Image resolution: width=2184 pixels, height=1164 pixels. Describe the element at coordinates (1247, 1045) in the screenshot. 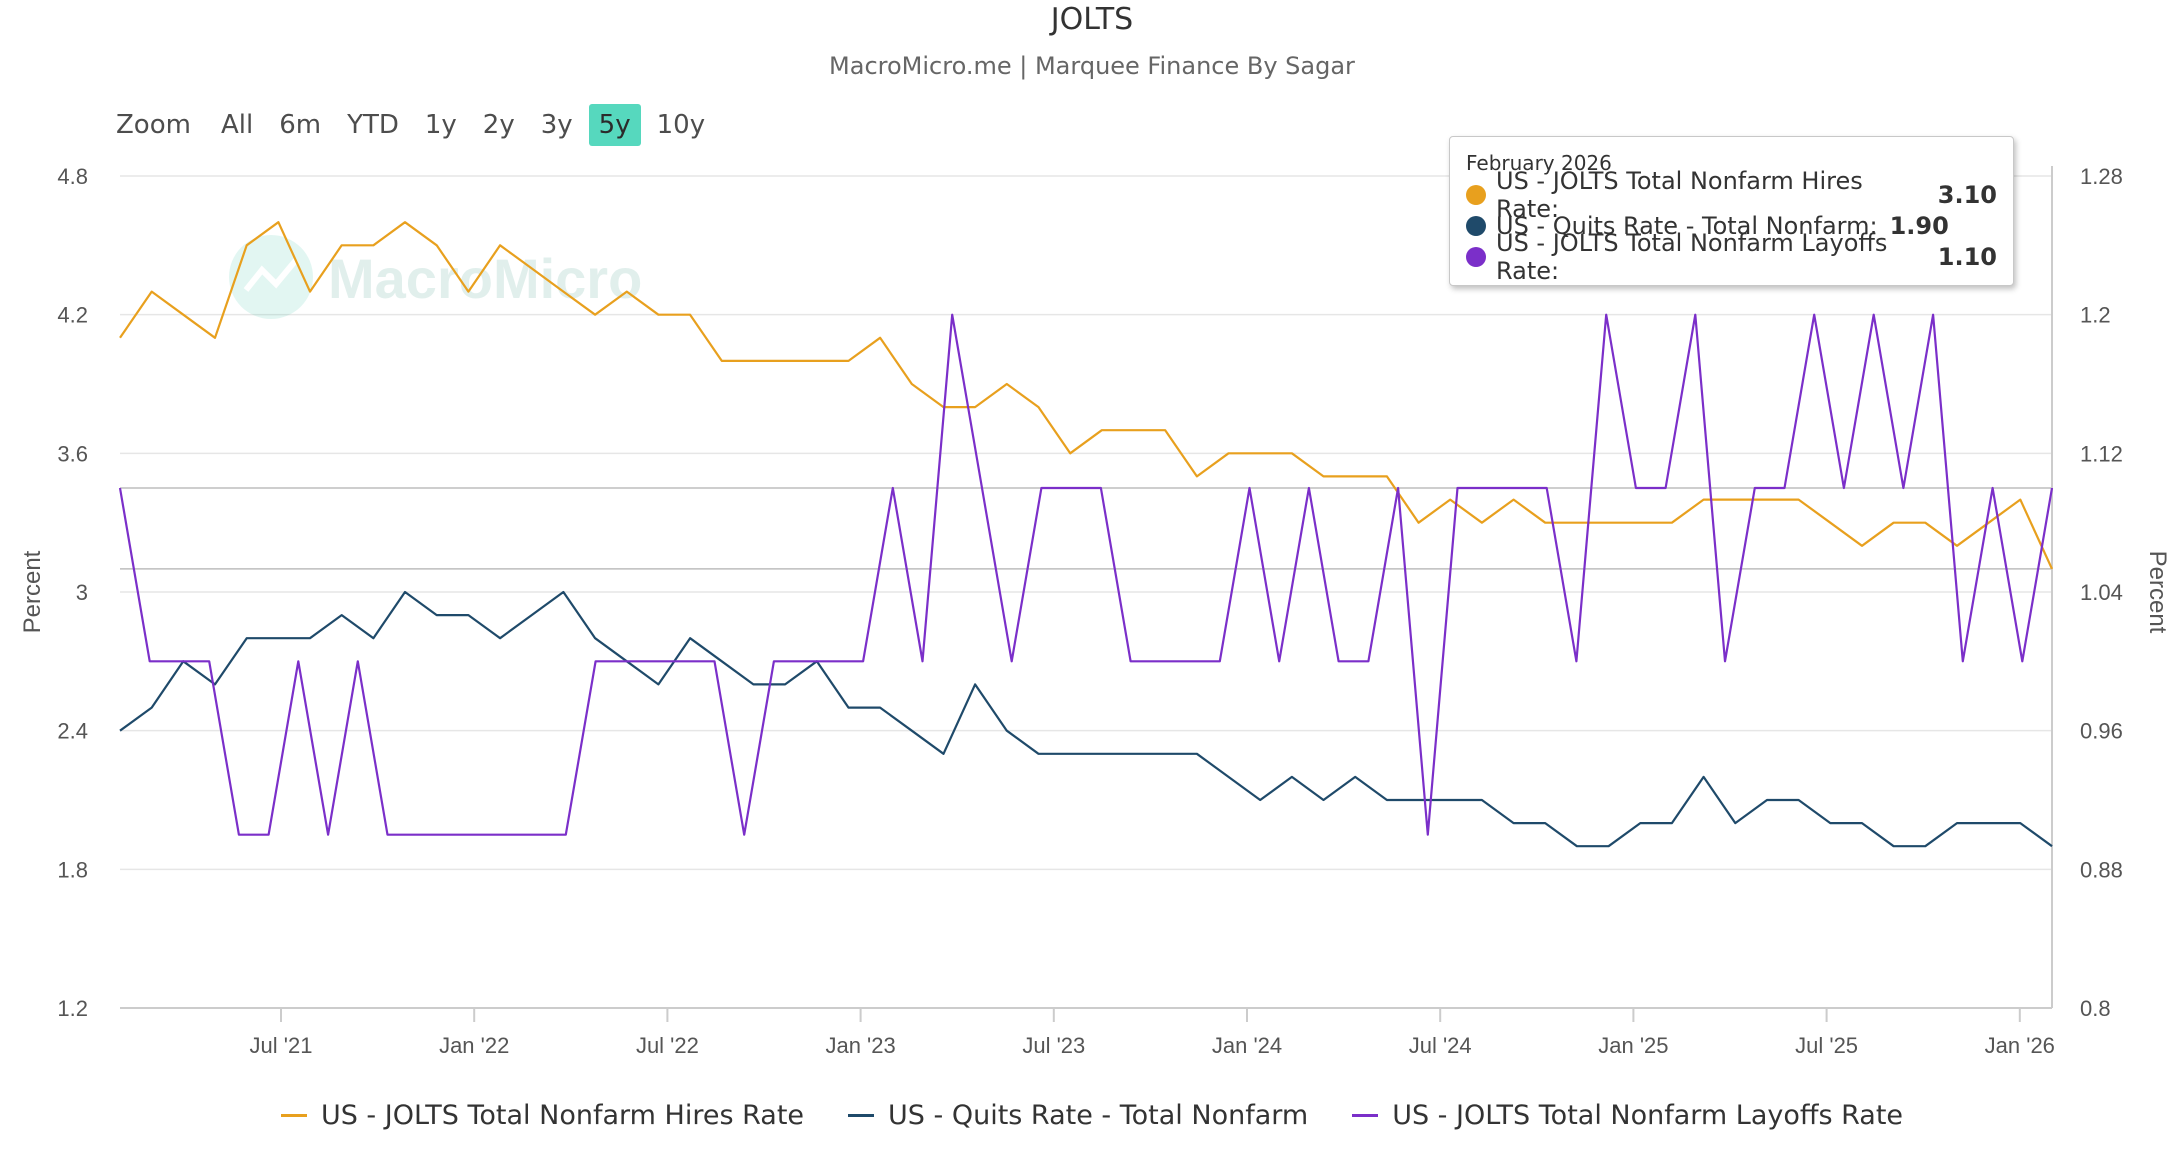

I see `x-tick-label: Jan '24` at that location.